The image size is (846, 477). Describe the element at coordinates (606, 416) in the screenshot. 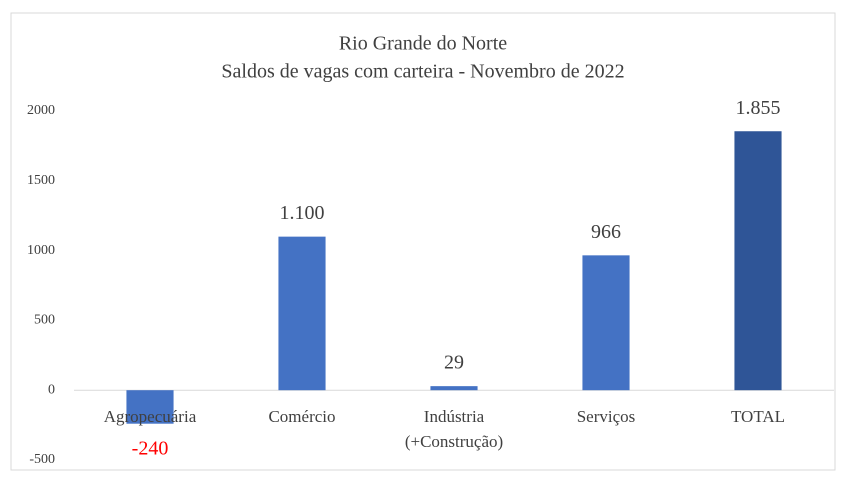

I see `x-tick-label: Serviços` at that location.